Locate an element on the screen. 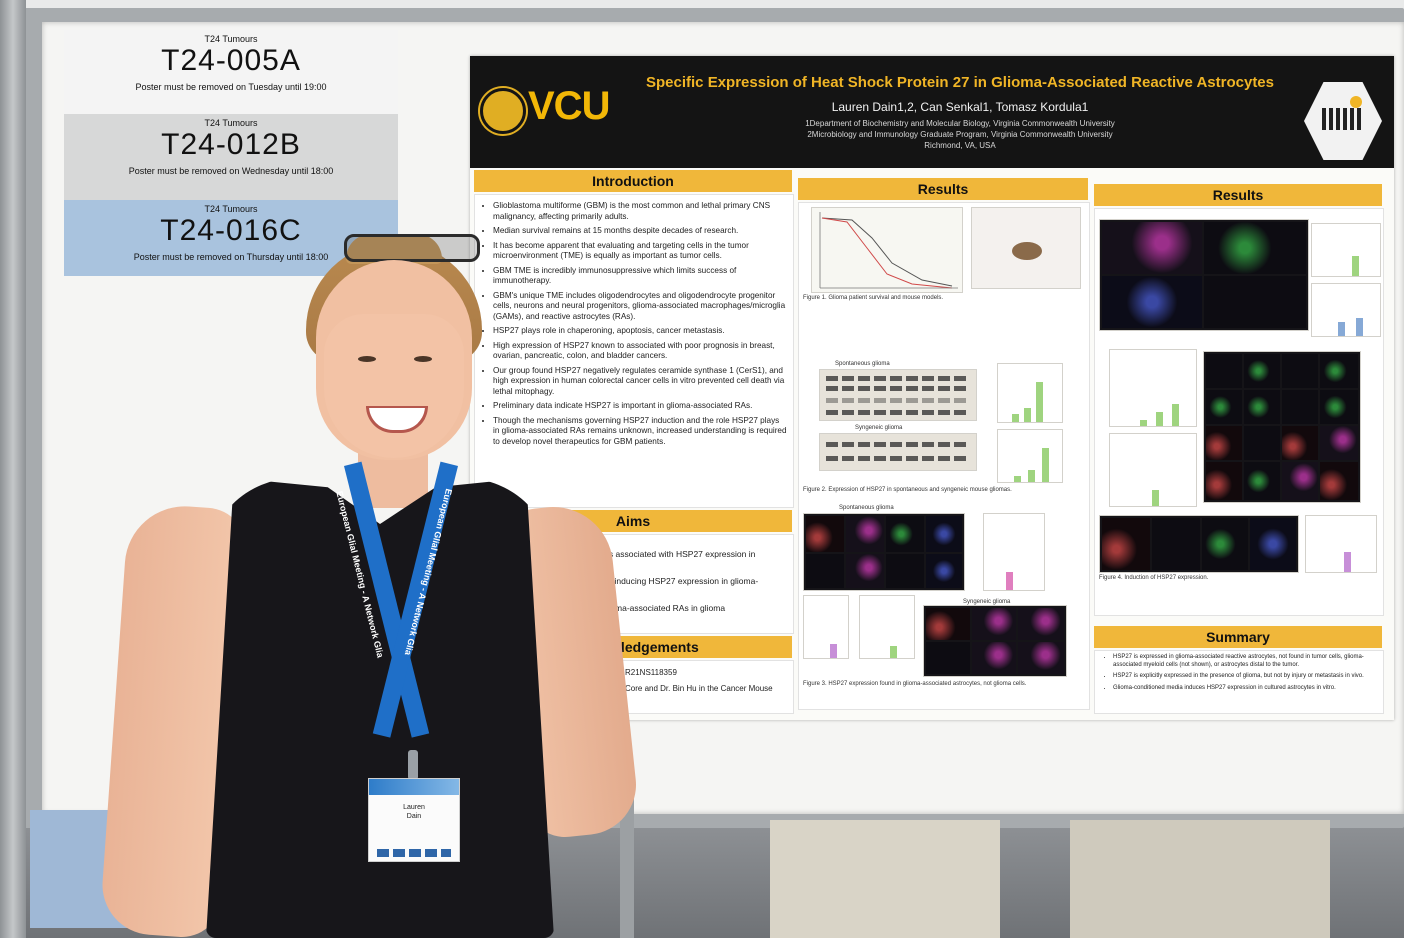 The width and height of the screenshot is (1404, 938). western-blot-spontaneous is located at coordinates (898, 395).